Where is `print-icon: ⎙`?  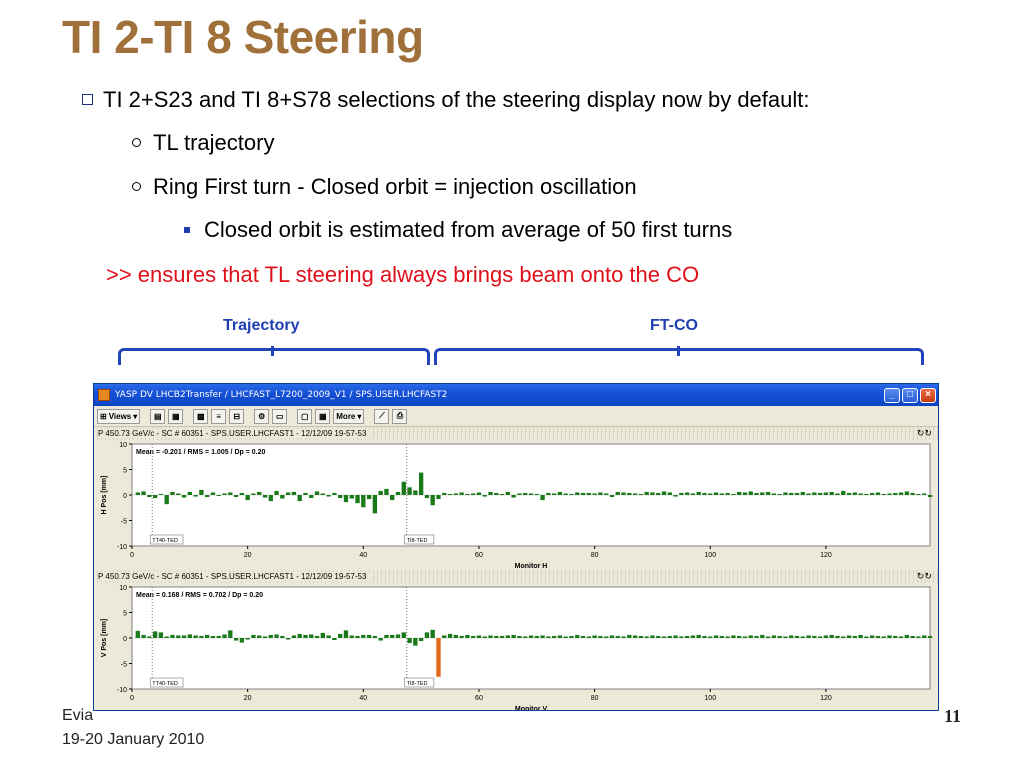 print-icon: ⎙ is located at coordinates (400, 416).